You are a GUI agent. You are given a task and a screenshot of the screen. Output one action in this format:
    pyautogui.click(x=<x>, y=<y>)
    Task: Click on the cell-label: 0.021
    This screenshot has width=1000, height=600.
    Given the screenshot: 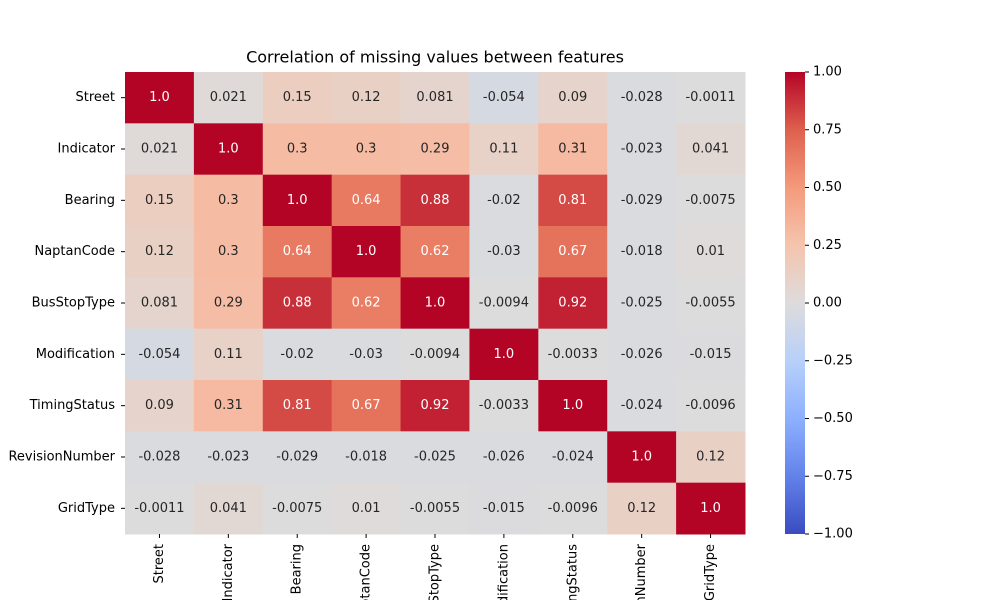 What is the action you would take?
    pyautogui.click(x=159, y=149)
    